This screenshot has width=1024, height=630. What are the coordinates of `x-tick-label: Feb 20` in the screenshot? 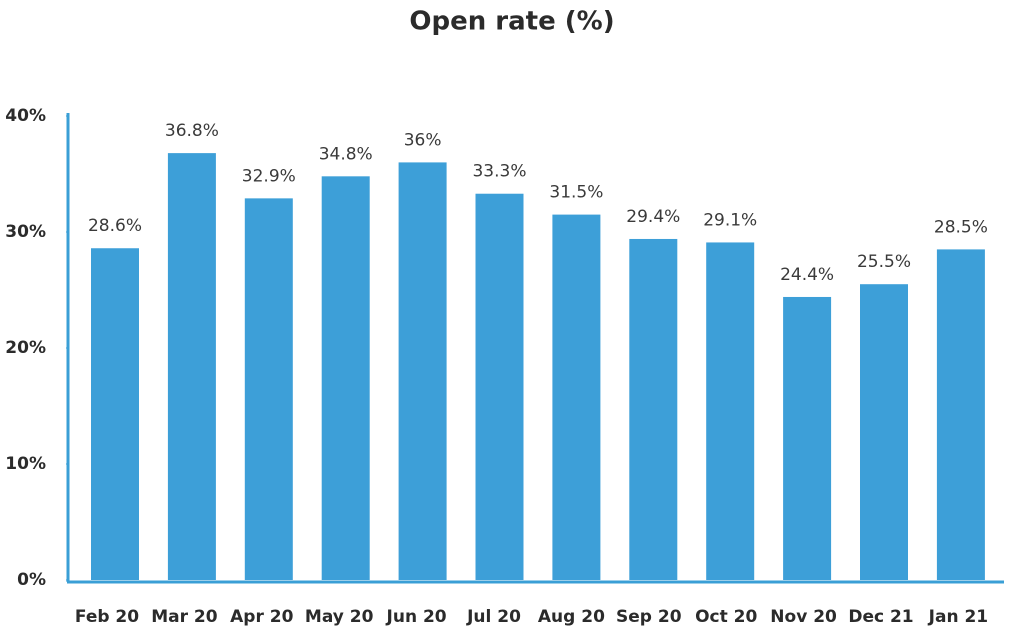 It's located at (107, 617).